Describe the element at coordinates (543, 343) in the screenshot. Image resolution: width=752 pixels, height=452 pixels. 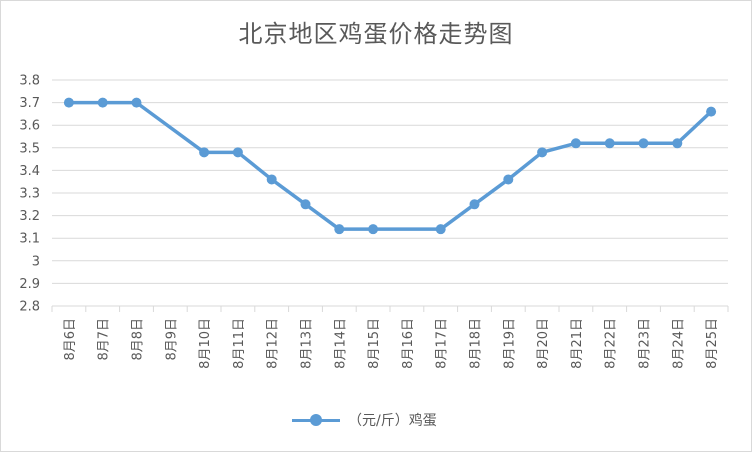
I see `x-tick-label: 8月20日` at that location.